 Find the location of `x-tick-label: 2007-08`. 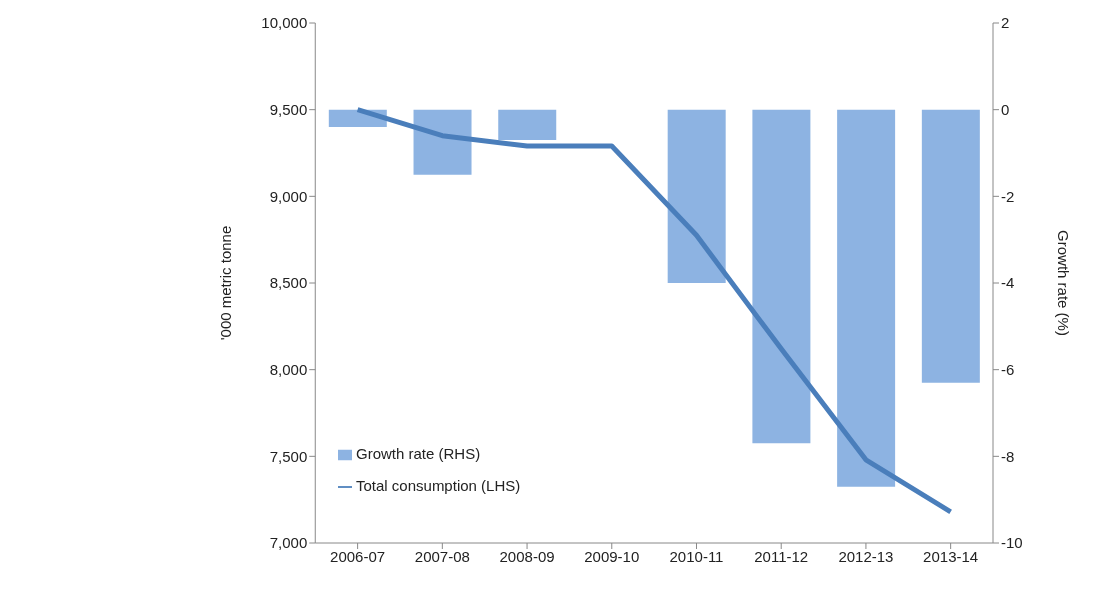

x-tick-label: 2007-08 is located at coordinates (442, 556).